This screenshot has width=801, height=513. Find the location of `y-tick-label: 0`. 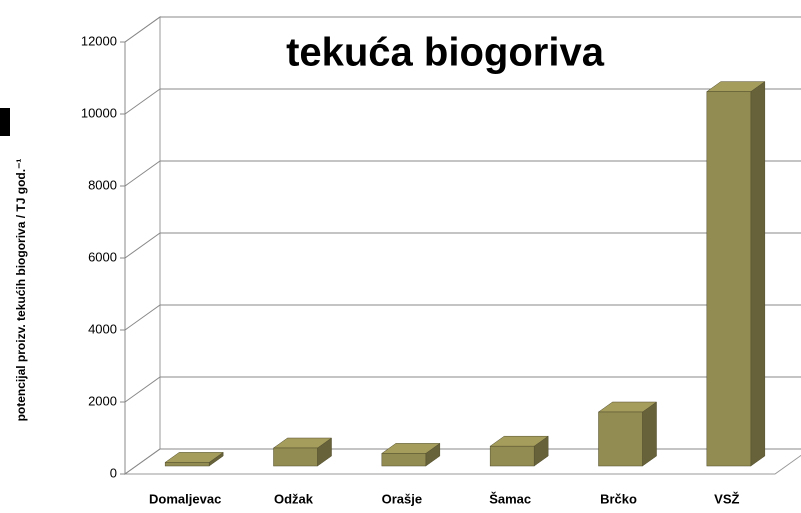

y-tick-label: 0 is located at coordinates (113, 472).